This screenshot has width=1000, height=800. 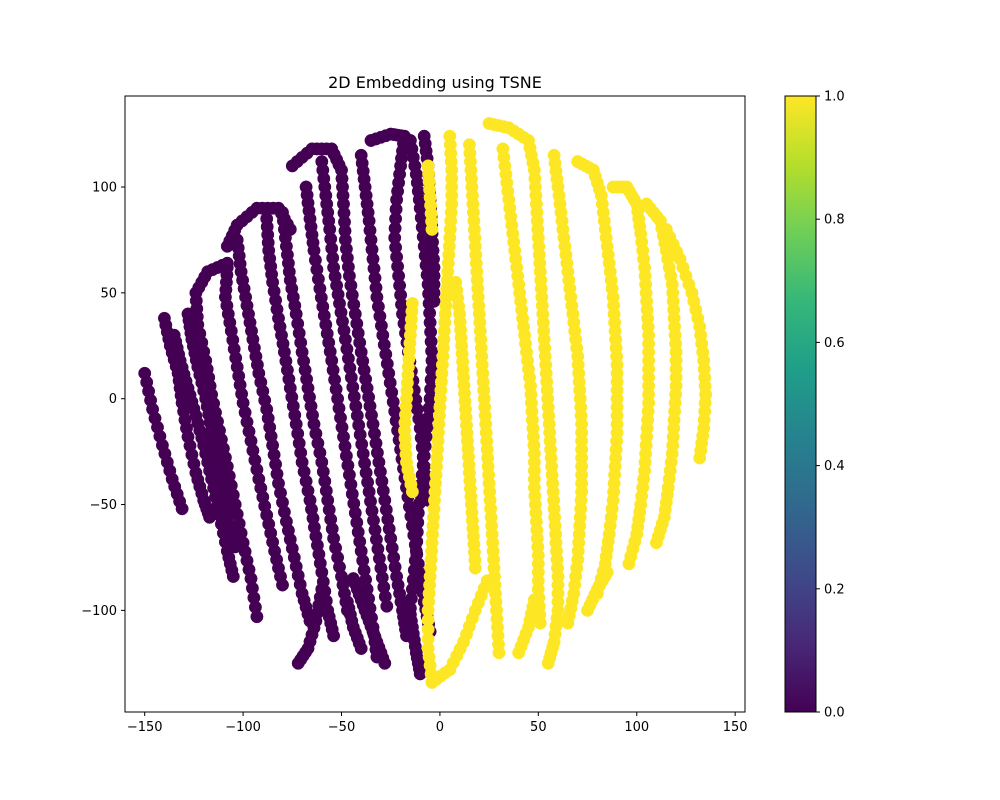 What do you see at coordinates (145, 727) in the screenshot?
I see `x-tick-label: −150` at bounding box center [145, 727].